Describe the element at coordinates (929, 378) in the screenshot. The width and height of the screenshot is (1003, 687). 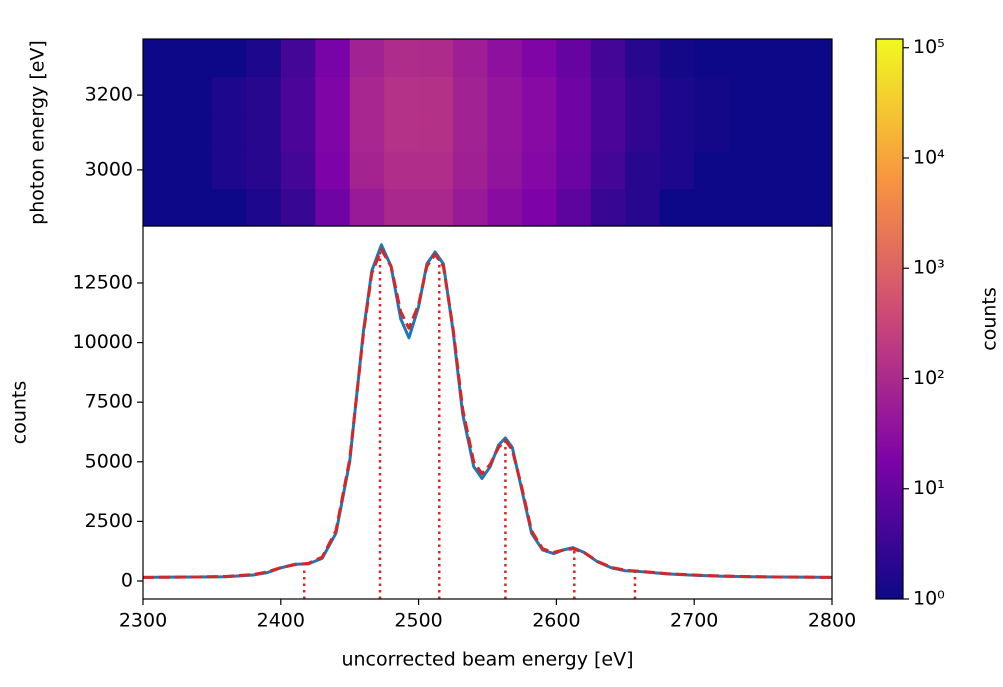
I see `colorbar-tick-label: 10²` at that location.